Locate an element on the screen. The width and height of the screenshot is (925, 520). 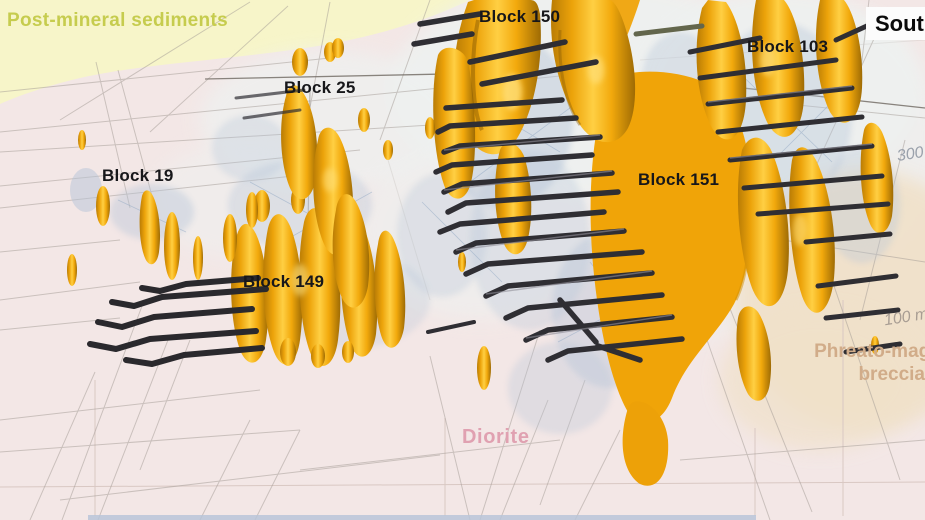
drillhole-rods-left is located at coordinates (178, 321).